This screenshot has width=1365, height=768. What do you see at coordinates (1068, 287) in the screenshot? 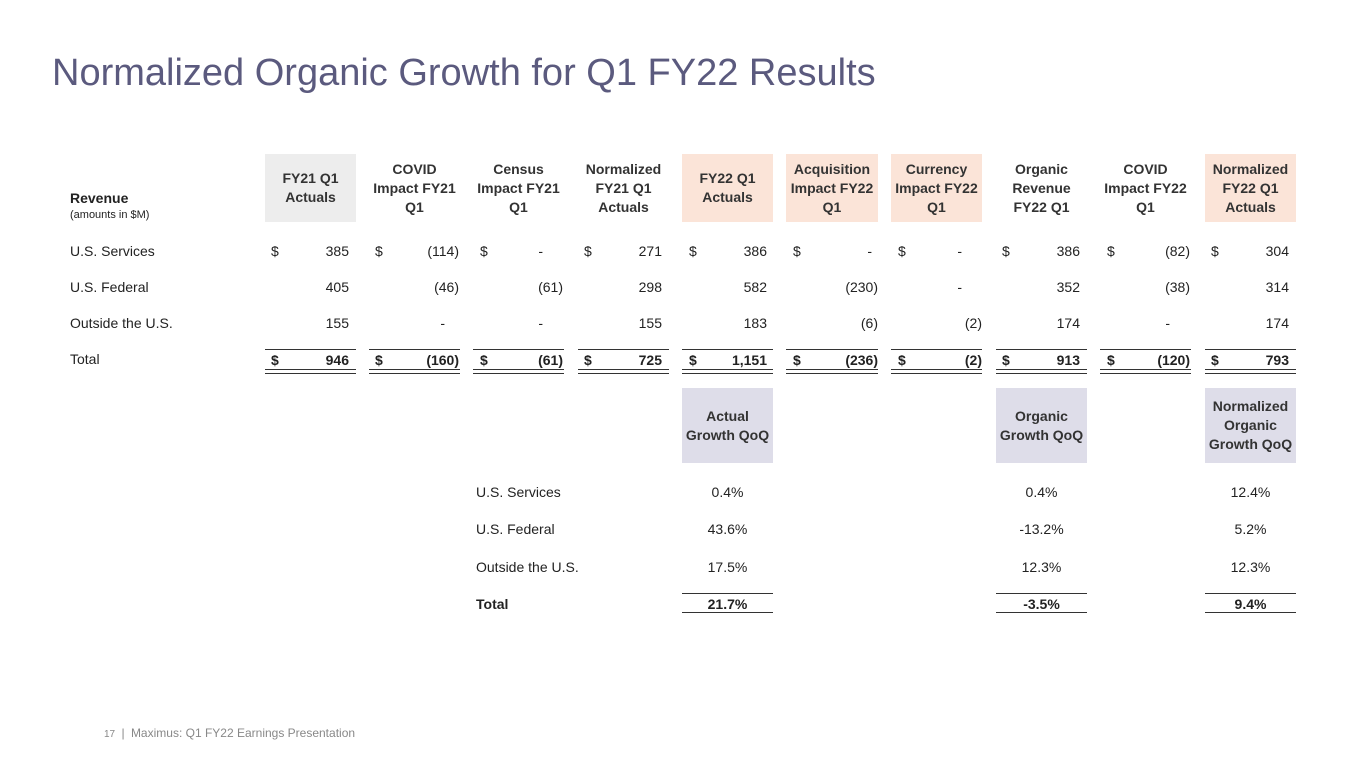
I see `table-cell: 352` at bounding box center [1068, 287].